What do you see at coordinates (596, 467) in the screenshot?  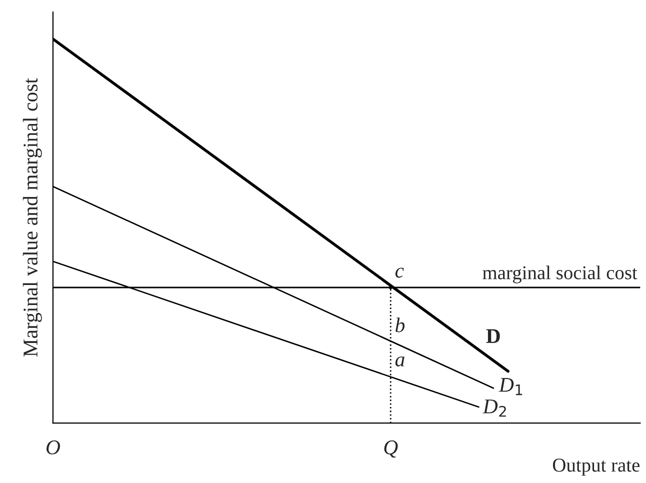 I see `x-axis-title: Output rate` at bounding box center [596, 467].